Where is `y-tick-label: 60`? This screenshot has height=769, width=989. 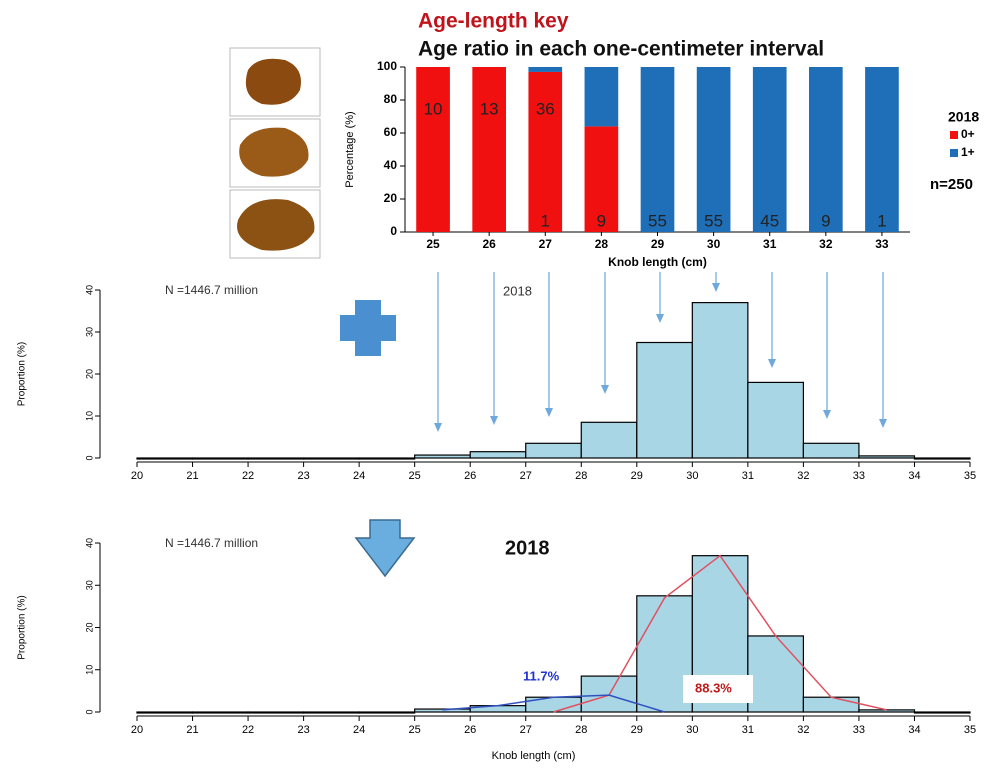 y-tick-label: 60 is located at coordinates (391, 132).